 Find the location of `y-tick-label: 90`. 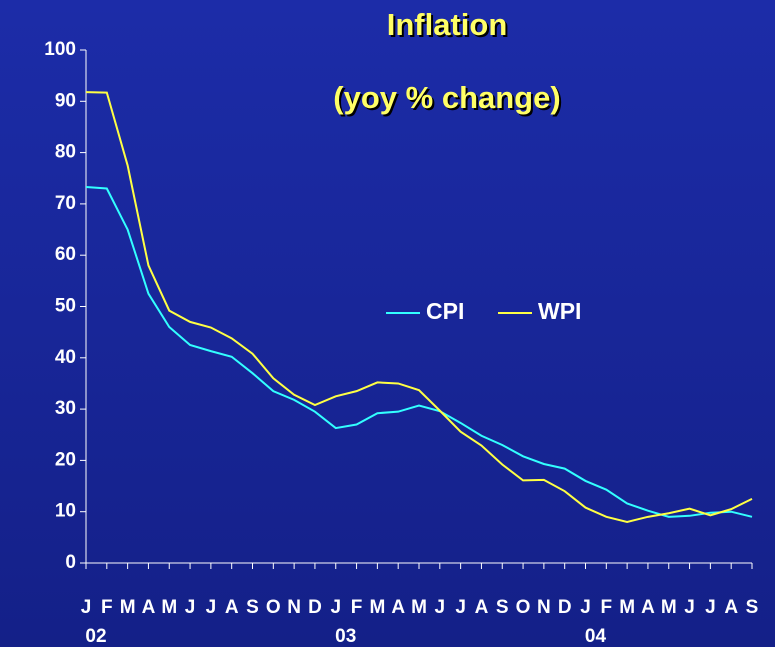

y-tick-label: 90 is located at coordinates (65, 100).